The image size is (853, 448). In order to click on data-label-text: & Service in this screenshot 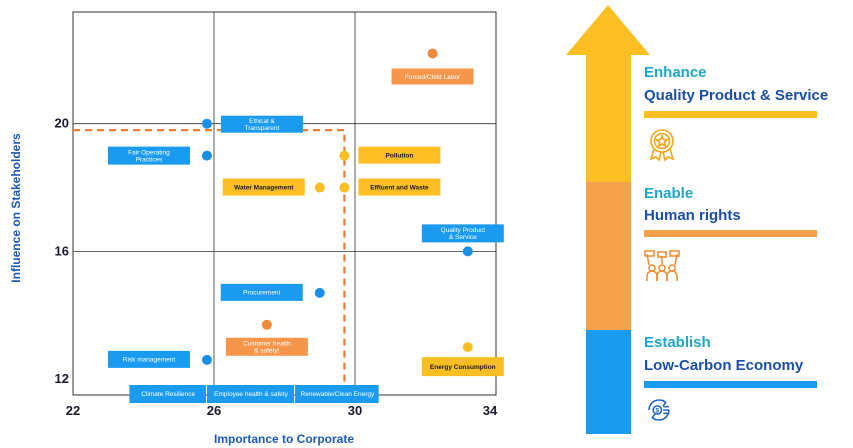, I will do `click(463, 237)`.